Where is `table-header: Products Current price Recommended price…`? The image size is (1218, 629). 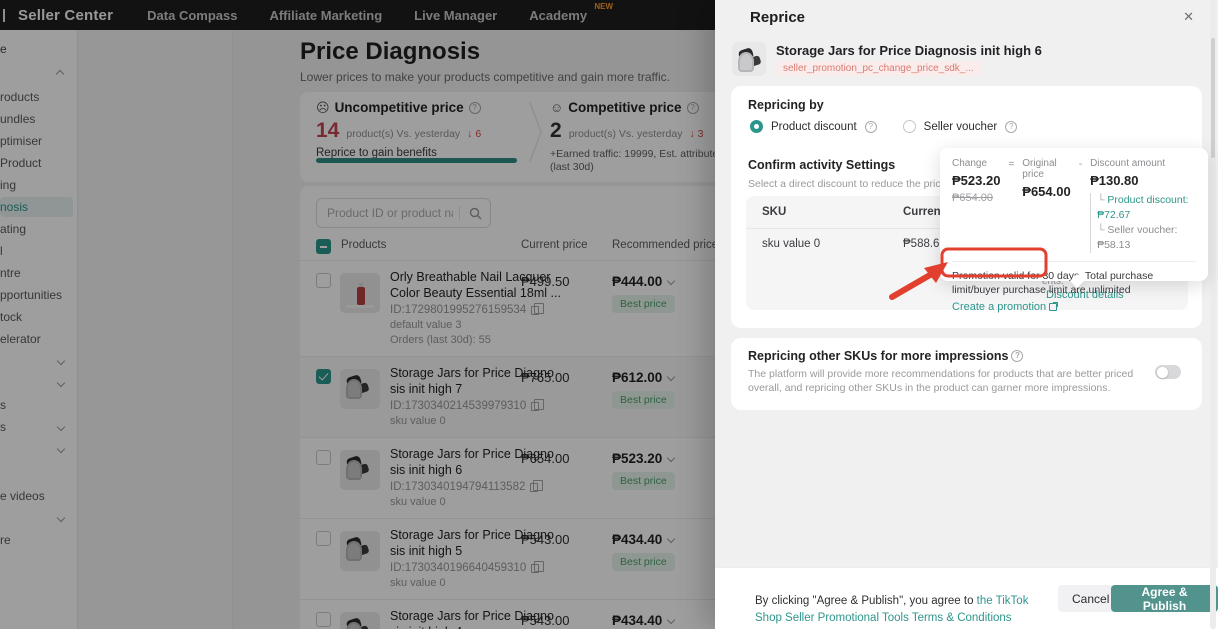 table-header: Products Current price Recommended price… is located at coordinates (750, 246).